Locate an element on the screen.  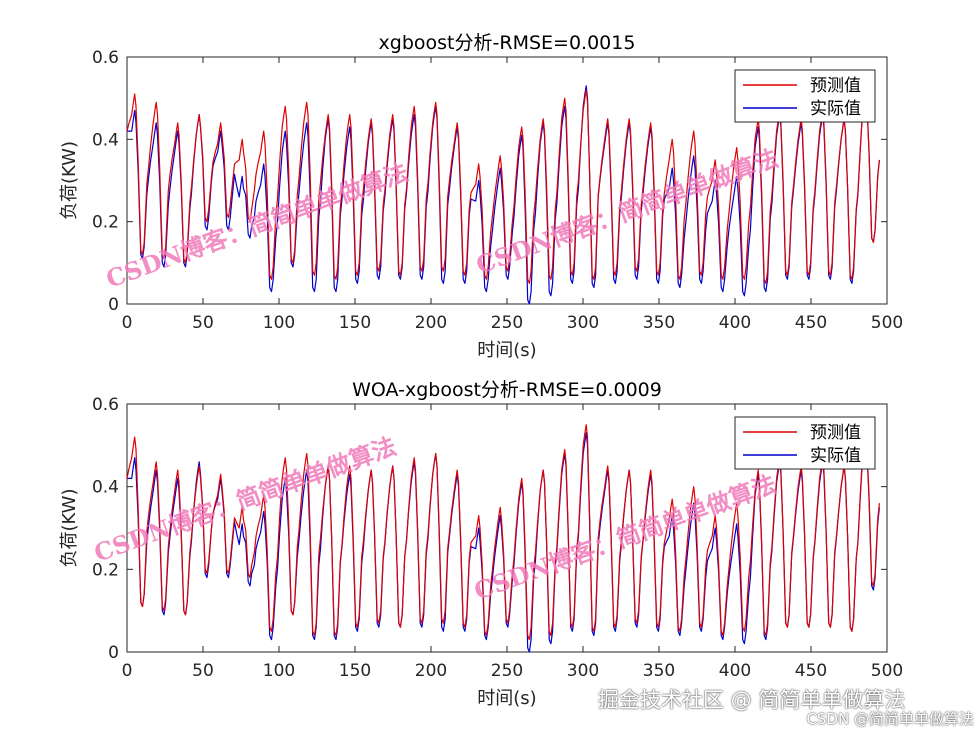
chart-title: WOA-xgboost分析-RMSE=0.0009 is located at coordinates (507, 390).